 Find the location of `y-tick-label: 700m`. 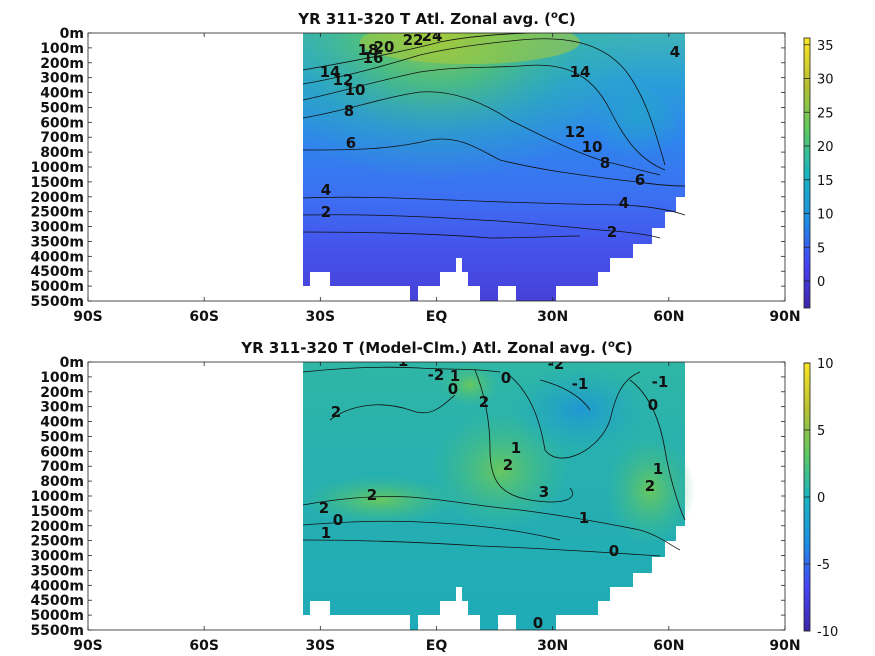

y-tick-label: 700m is located at coordinates (62, 138).